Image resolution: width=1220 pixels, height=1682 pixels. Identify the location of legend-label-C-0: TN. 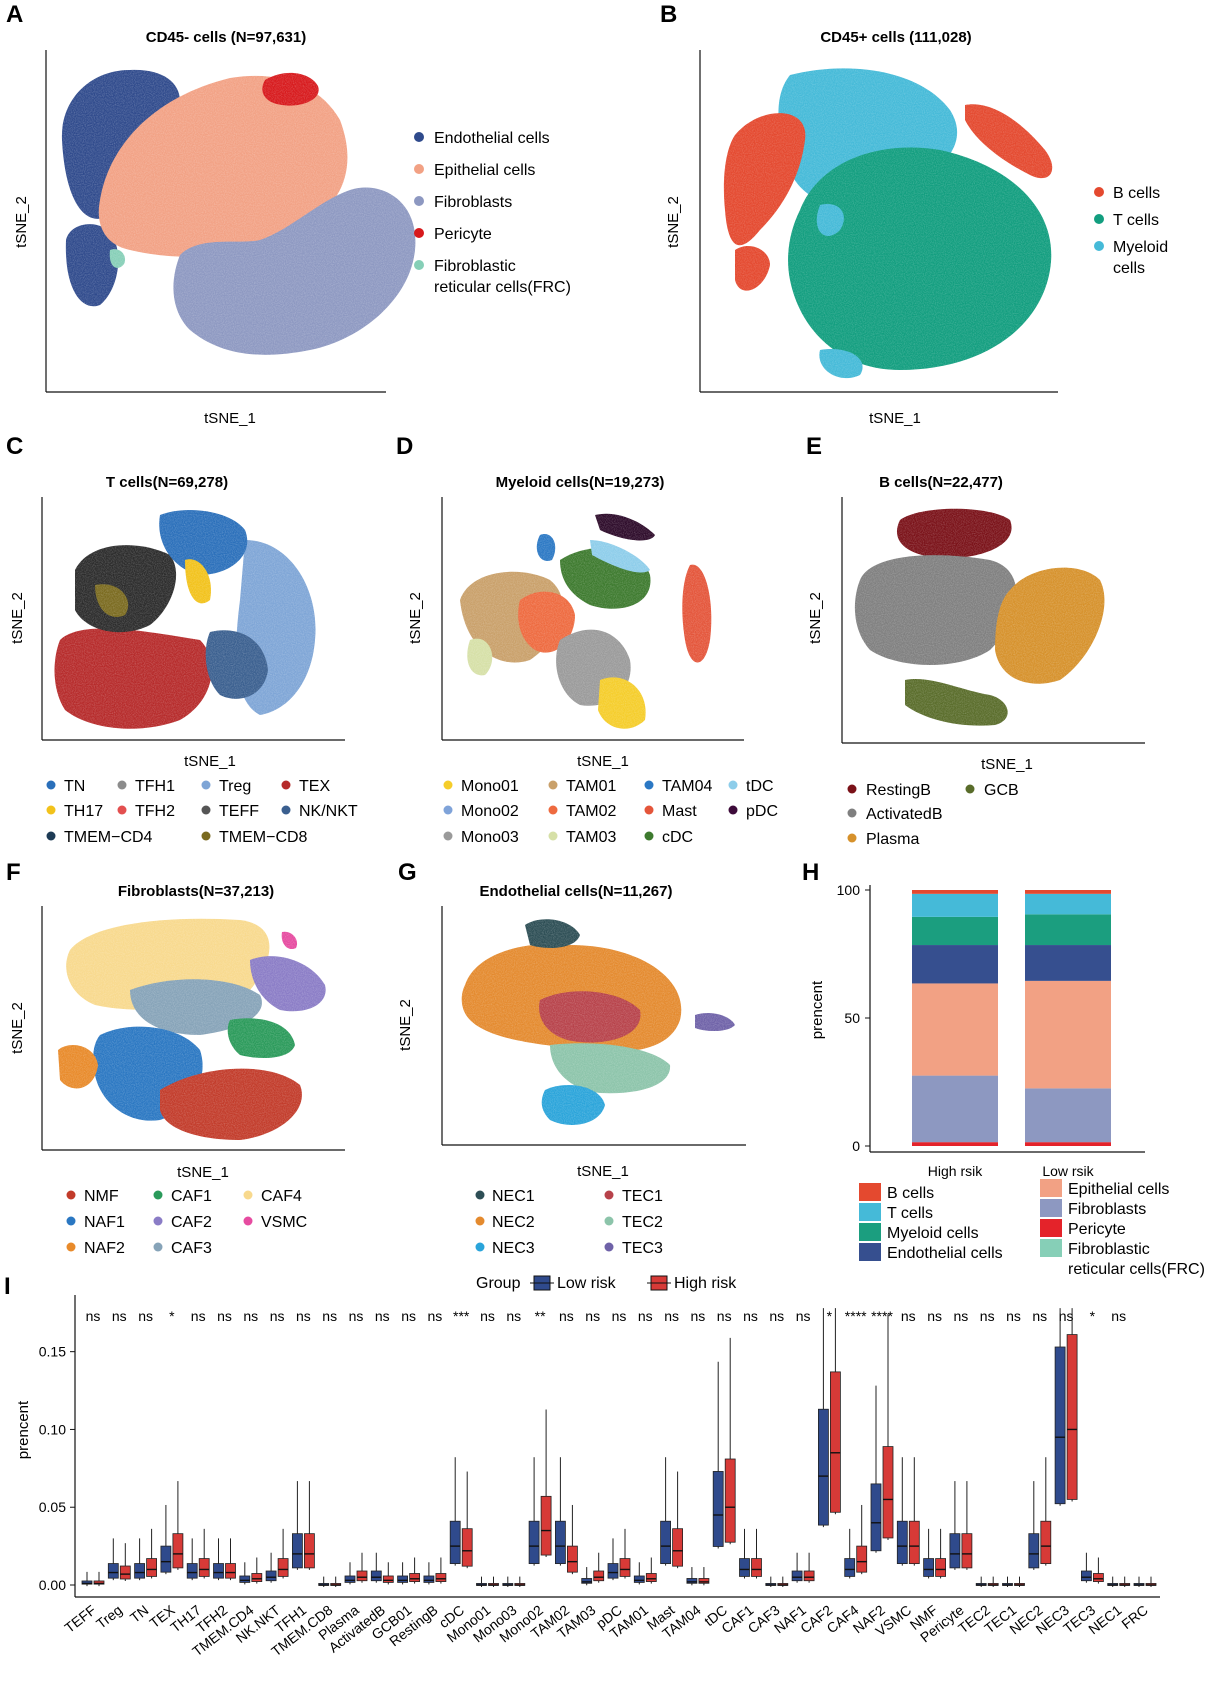
(74, 786).